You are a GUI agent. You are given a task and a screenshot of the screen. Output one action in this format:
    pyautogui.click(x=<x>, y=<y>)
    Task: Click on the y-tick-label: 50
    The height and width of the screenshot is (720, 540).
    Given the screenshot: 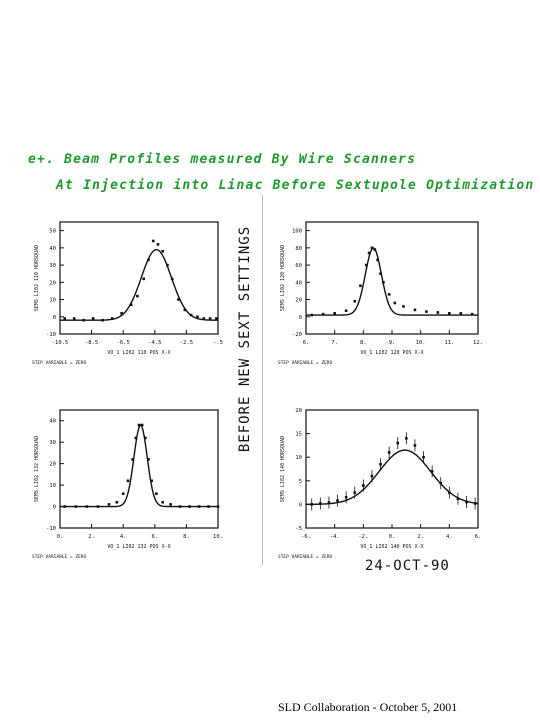 What is the action you would take?
    pyautogui.click(x=52, y=232)
    